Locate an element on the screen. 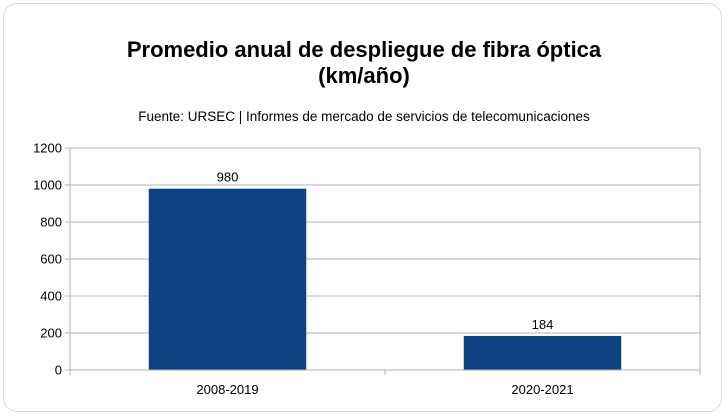 This screenshot has height=420, width=728. x-tick-label: 2020-2021 is located at coordinates (542, 389).